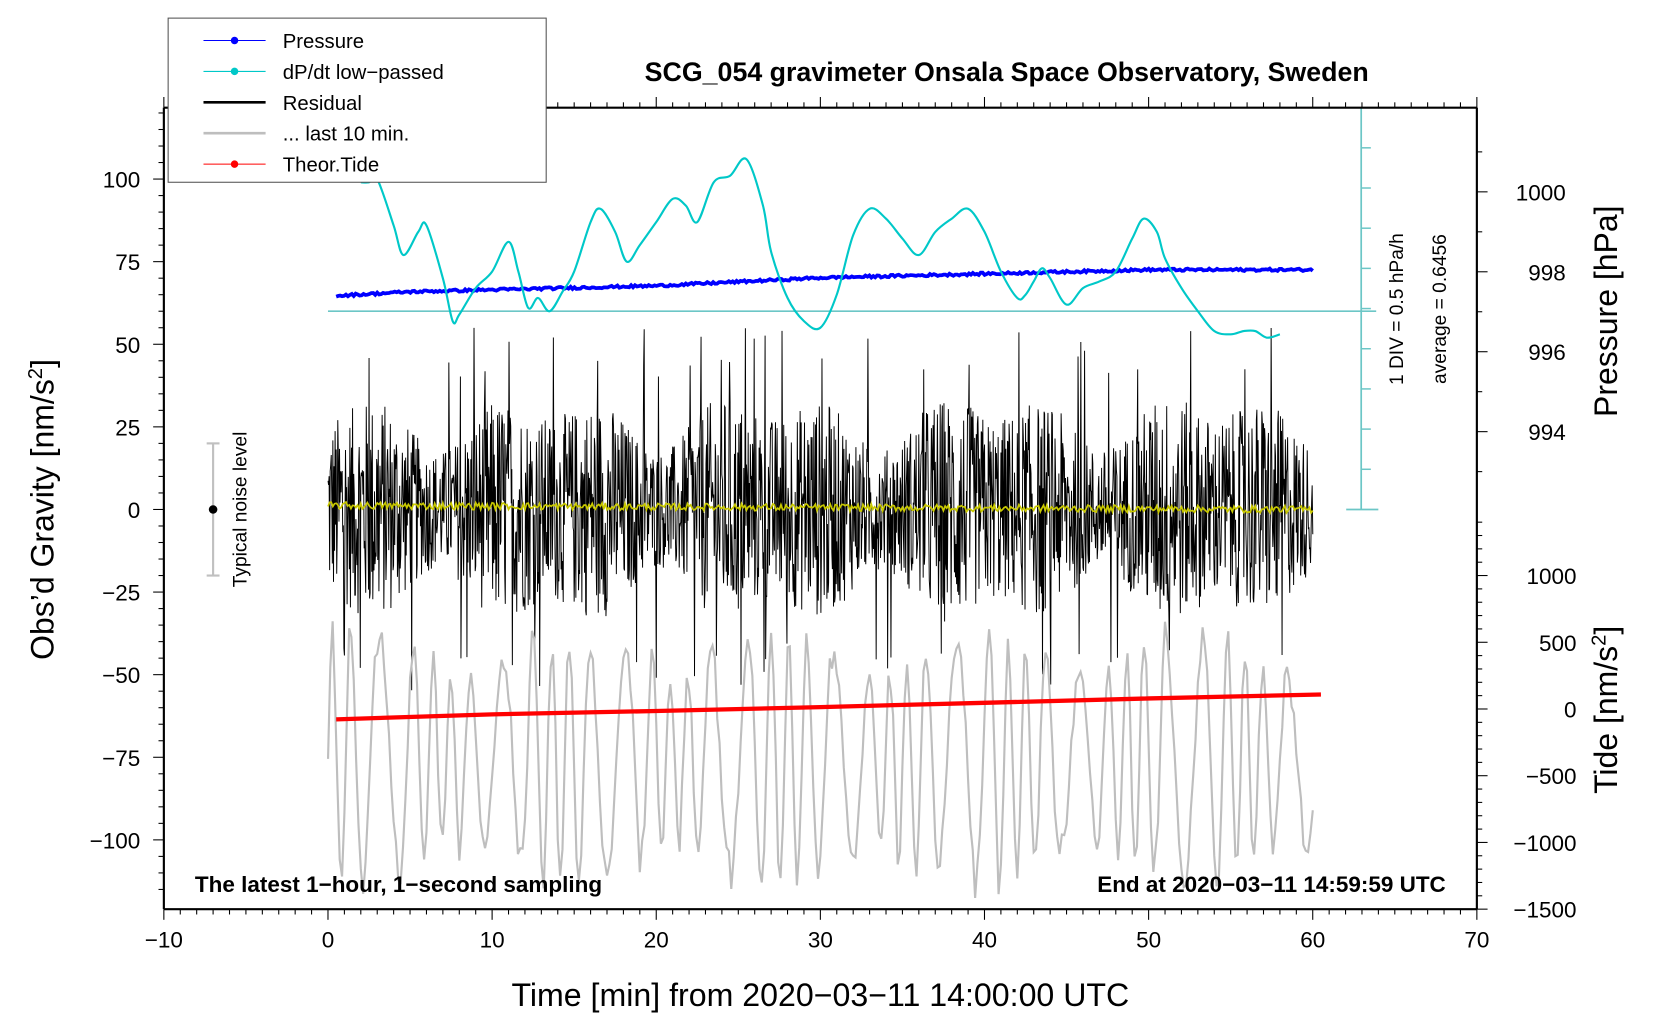 This screenshot has height=1020, width=1660. I want to click on y-left-tick-label: −25, so click(121, 593).